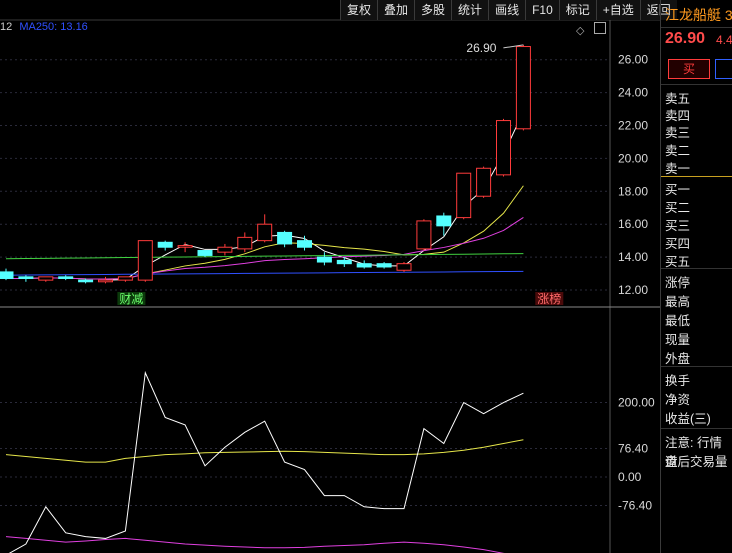 The image size is (732, 553). I want to click on stat-net-assets: 净资, so click(678, 400).